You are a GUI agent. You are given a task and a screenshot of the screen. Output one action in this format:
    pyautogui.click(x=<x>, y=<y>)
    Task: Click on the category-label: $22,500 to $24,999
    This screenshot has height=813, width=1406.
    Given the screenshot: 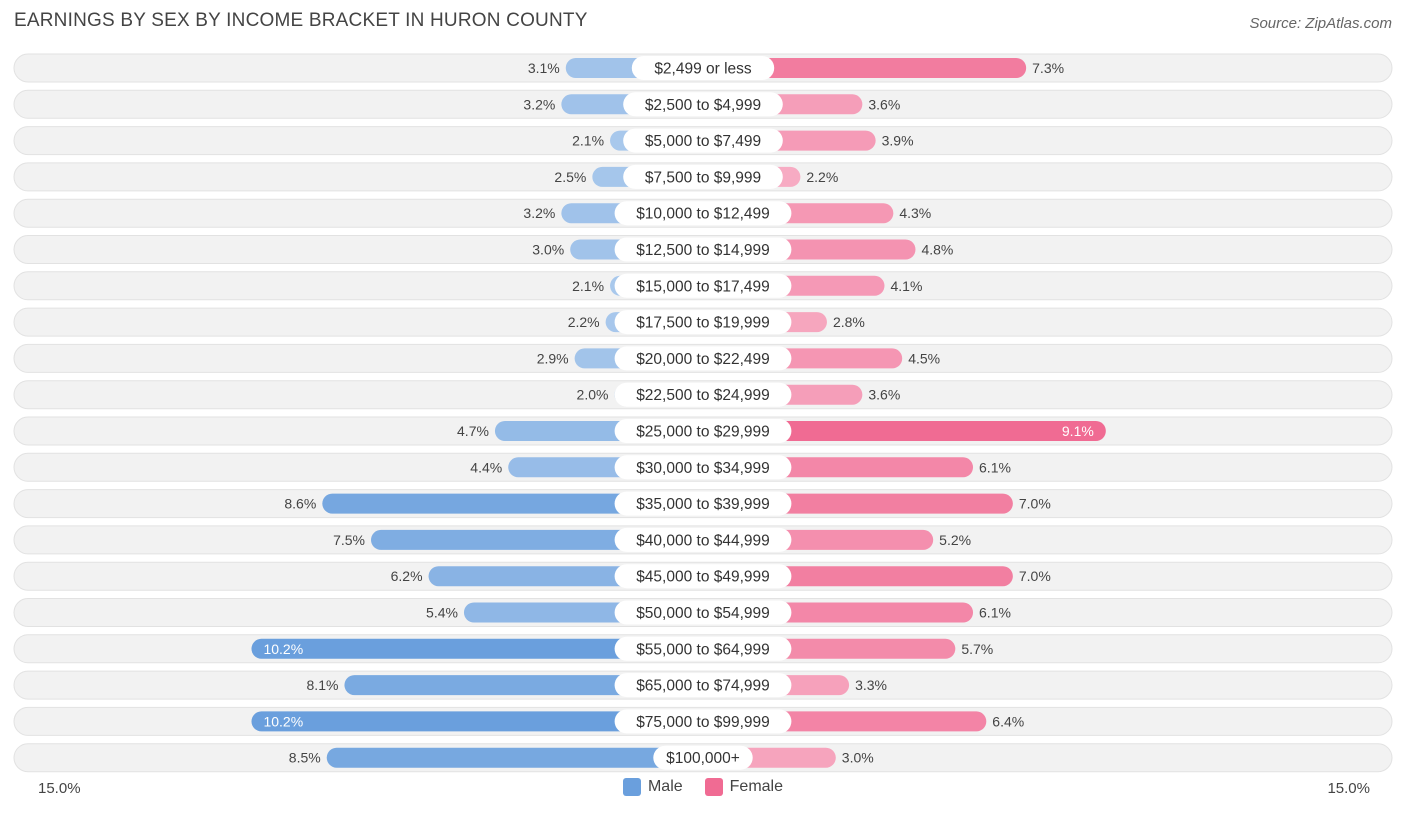 What is the action you would take?
    pyautogui.click(x=703, y=395)
    